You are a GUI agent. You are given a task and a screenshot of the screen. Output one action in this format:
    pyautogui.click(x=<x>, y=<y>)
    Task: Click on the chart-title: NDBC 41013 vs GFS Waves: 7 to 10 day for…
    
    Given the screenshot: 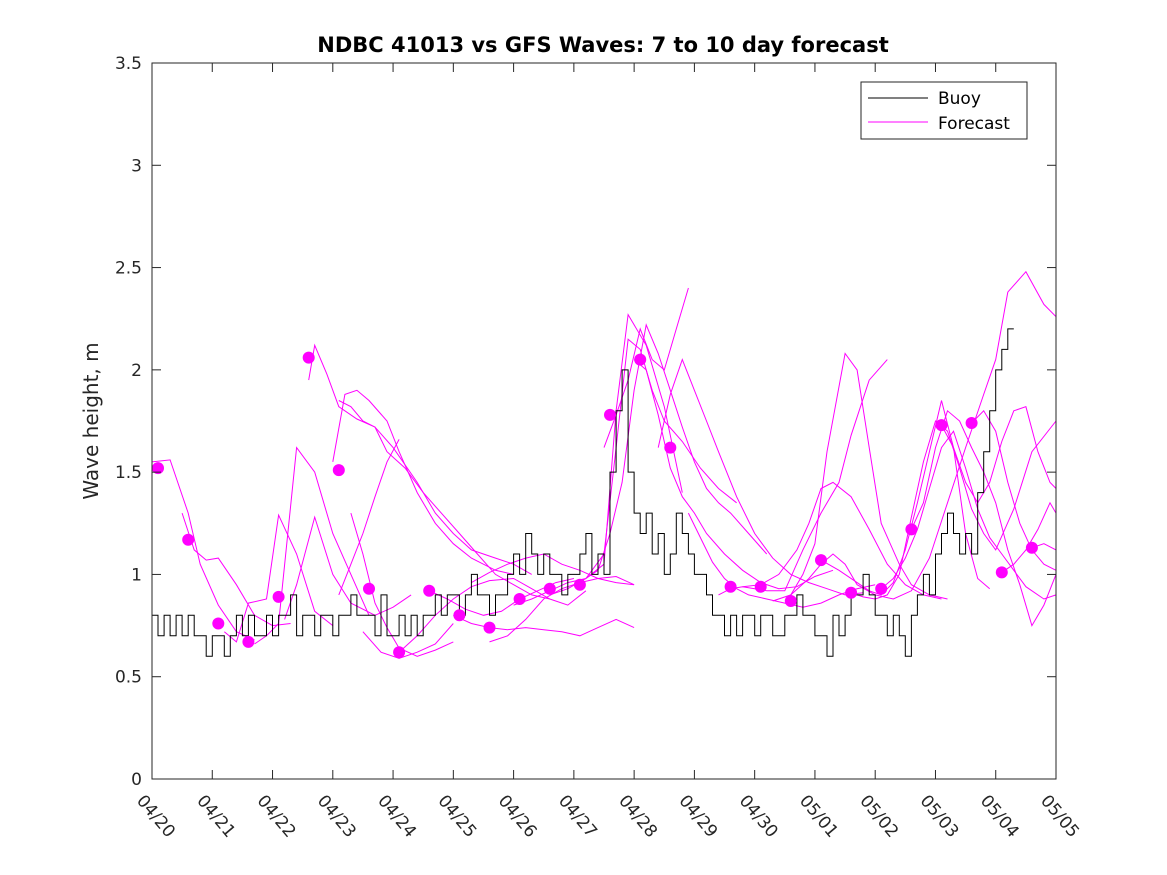 What is the action you would take?
    pyautogui.click(x=602, y=45)
    